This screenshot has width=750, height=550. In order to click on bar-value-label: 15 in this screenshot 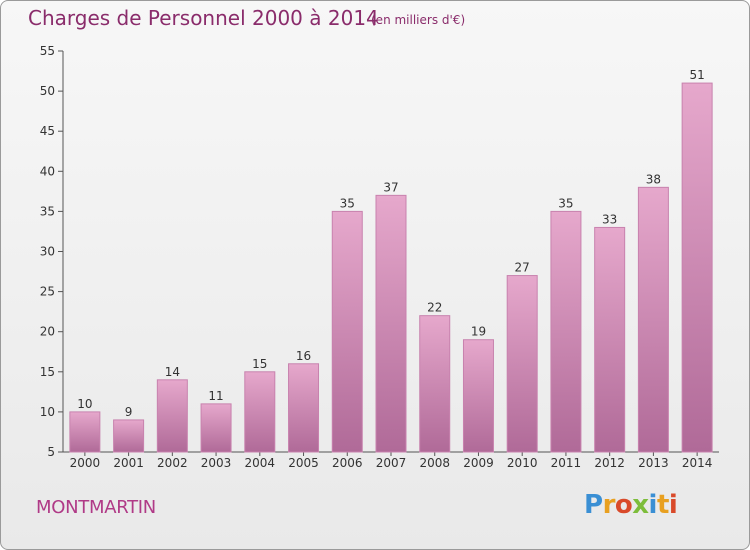, I will do `click(259, 364)`.